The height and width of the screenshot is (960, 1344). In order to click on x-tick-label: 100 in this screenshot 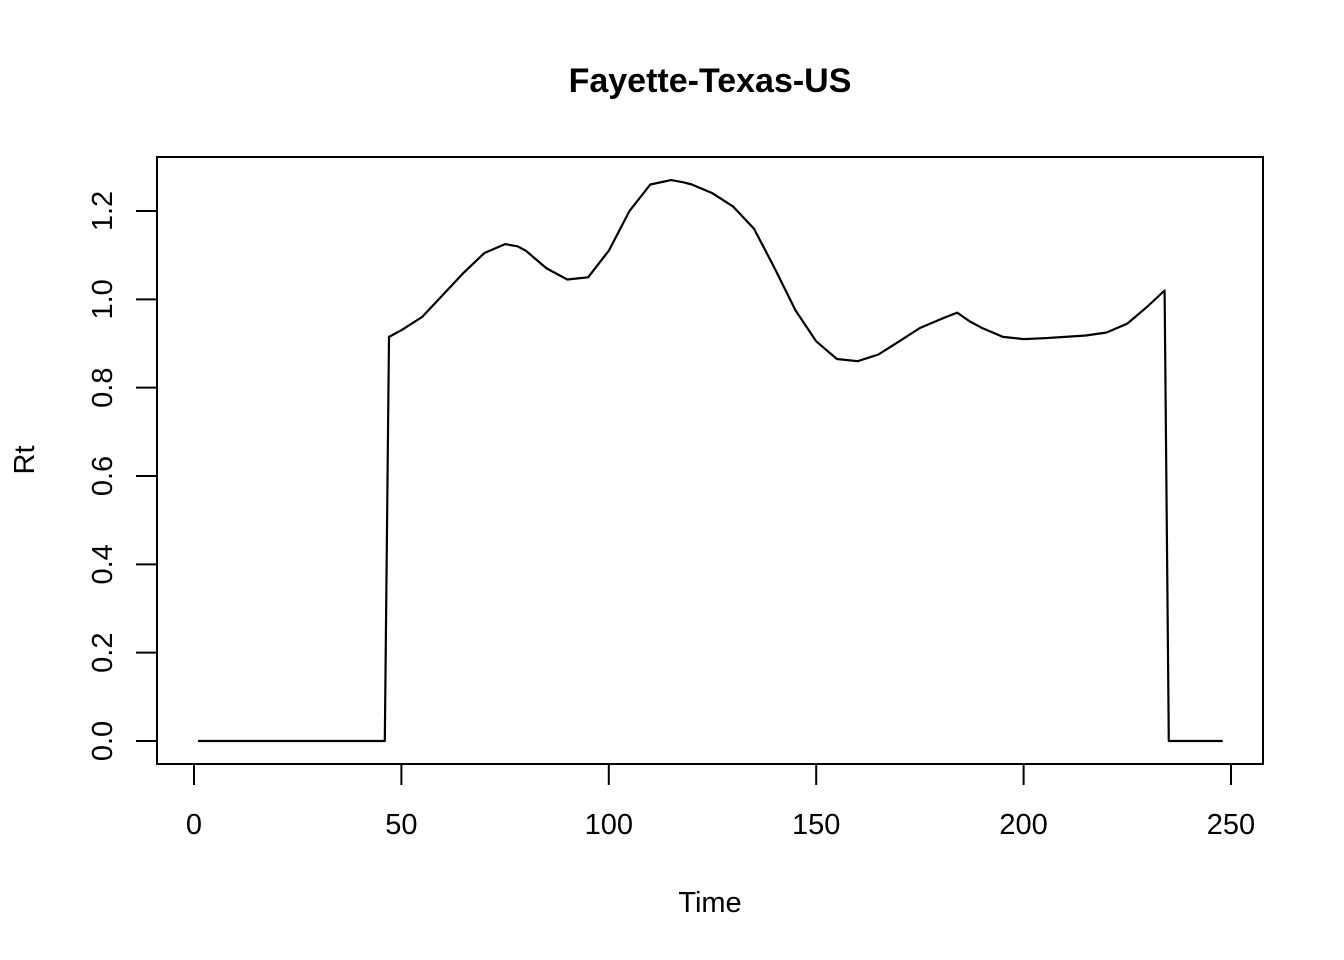, I will do `click(609, 825)`.